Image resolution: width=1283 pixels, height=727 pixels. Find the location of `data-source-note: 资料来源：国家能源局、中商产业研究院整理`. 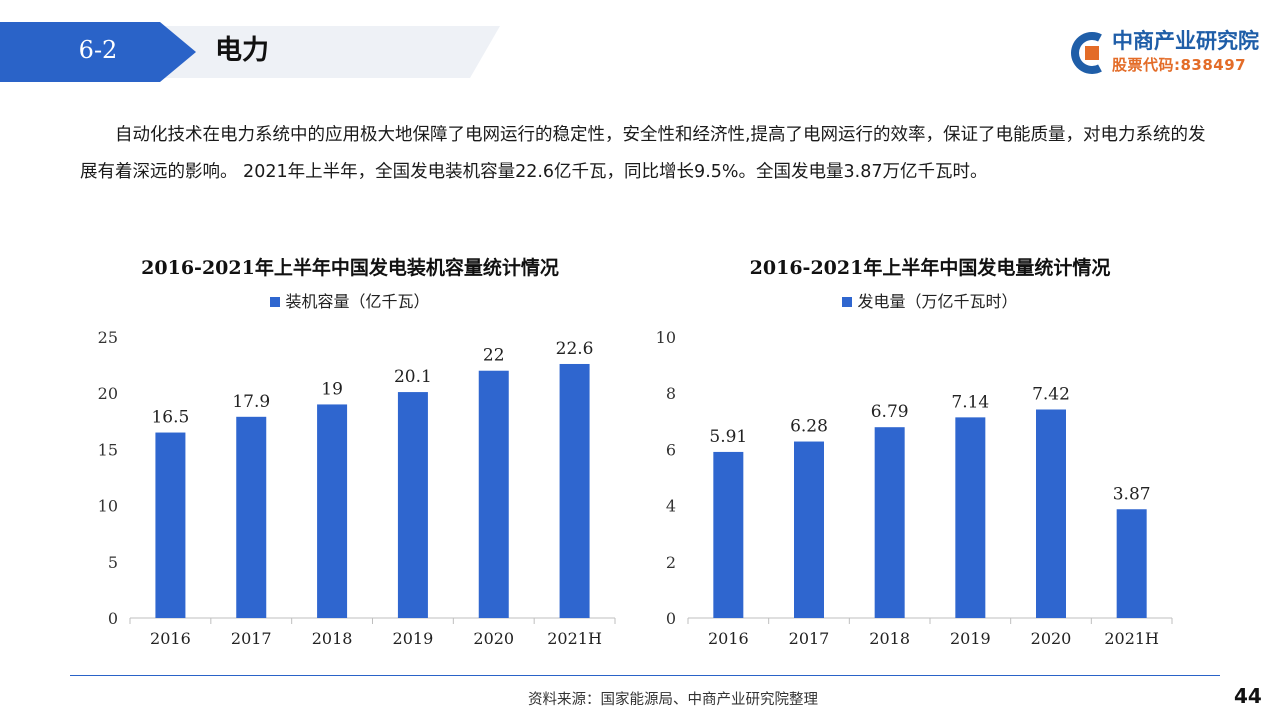

data-source-note: 资料来源：国家能源局、中商产业研究院整理 is located at coordinates (673, 700).